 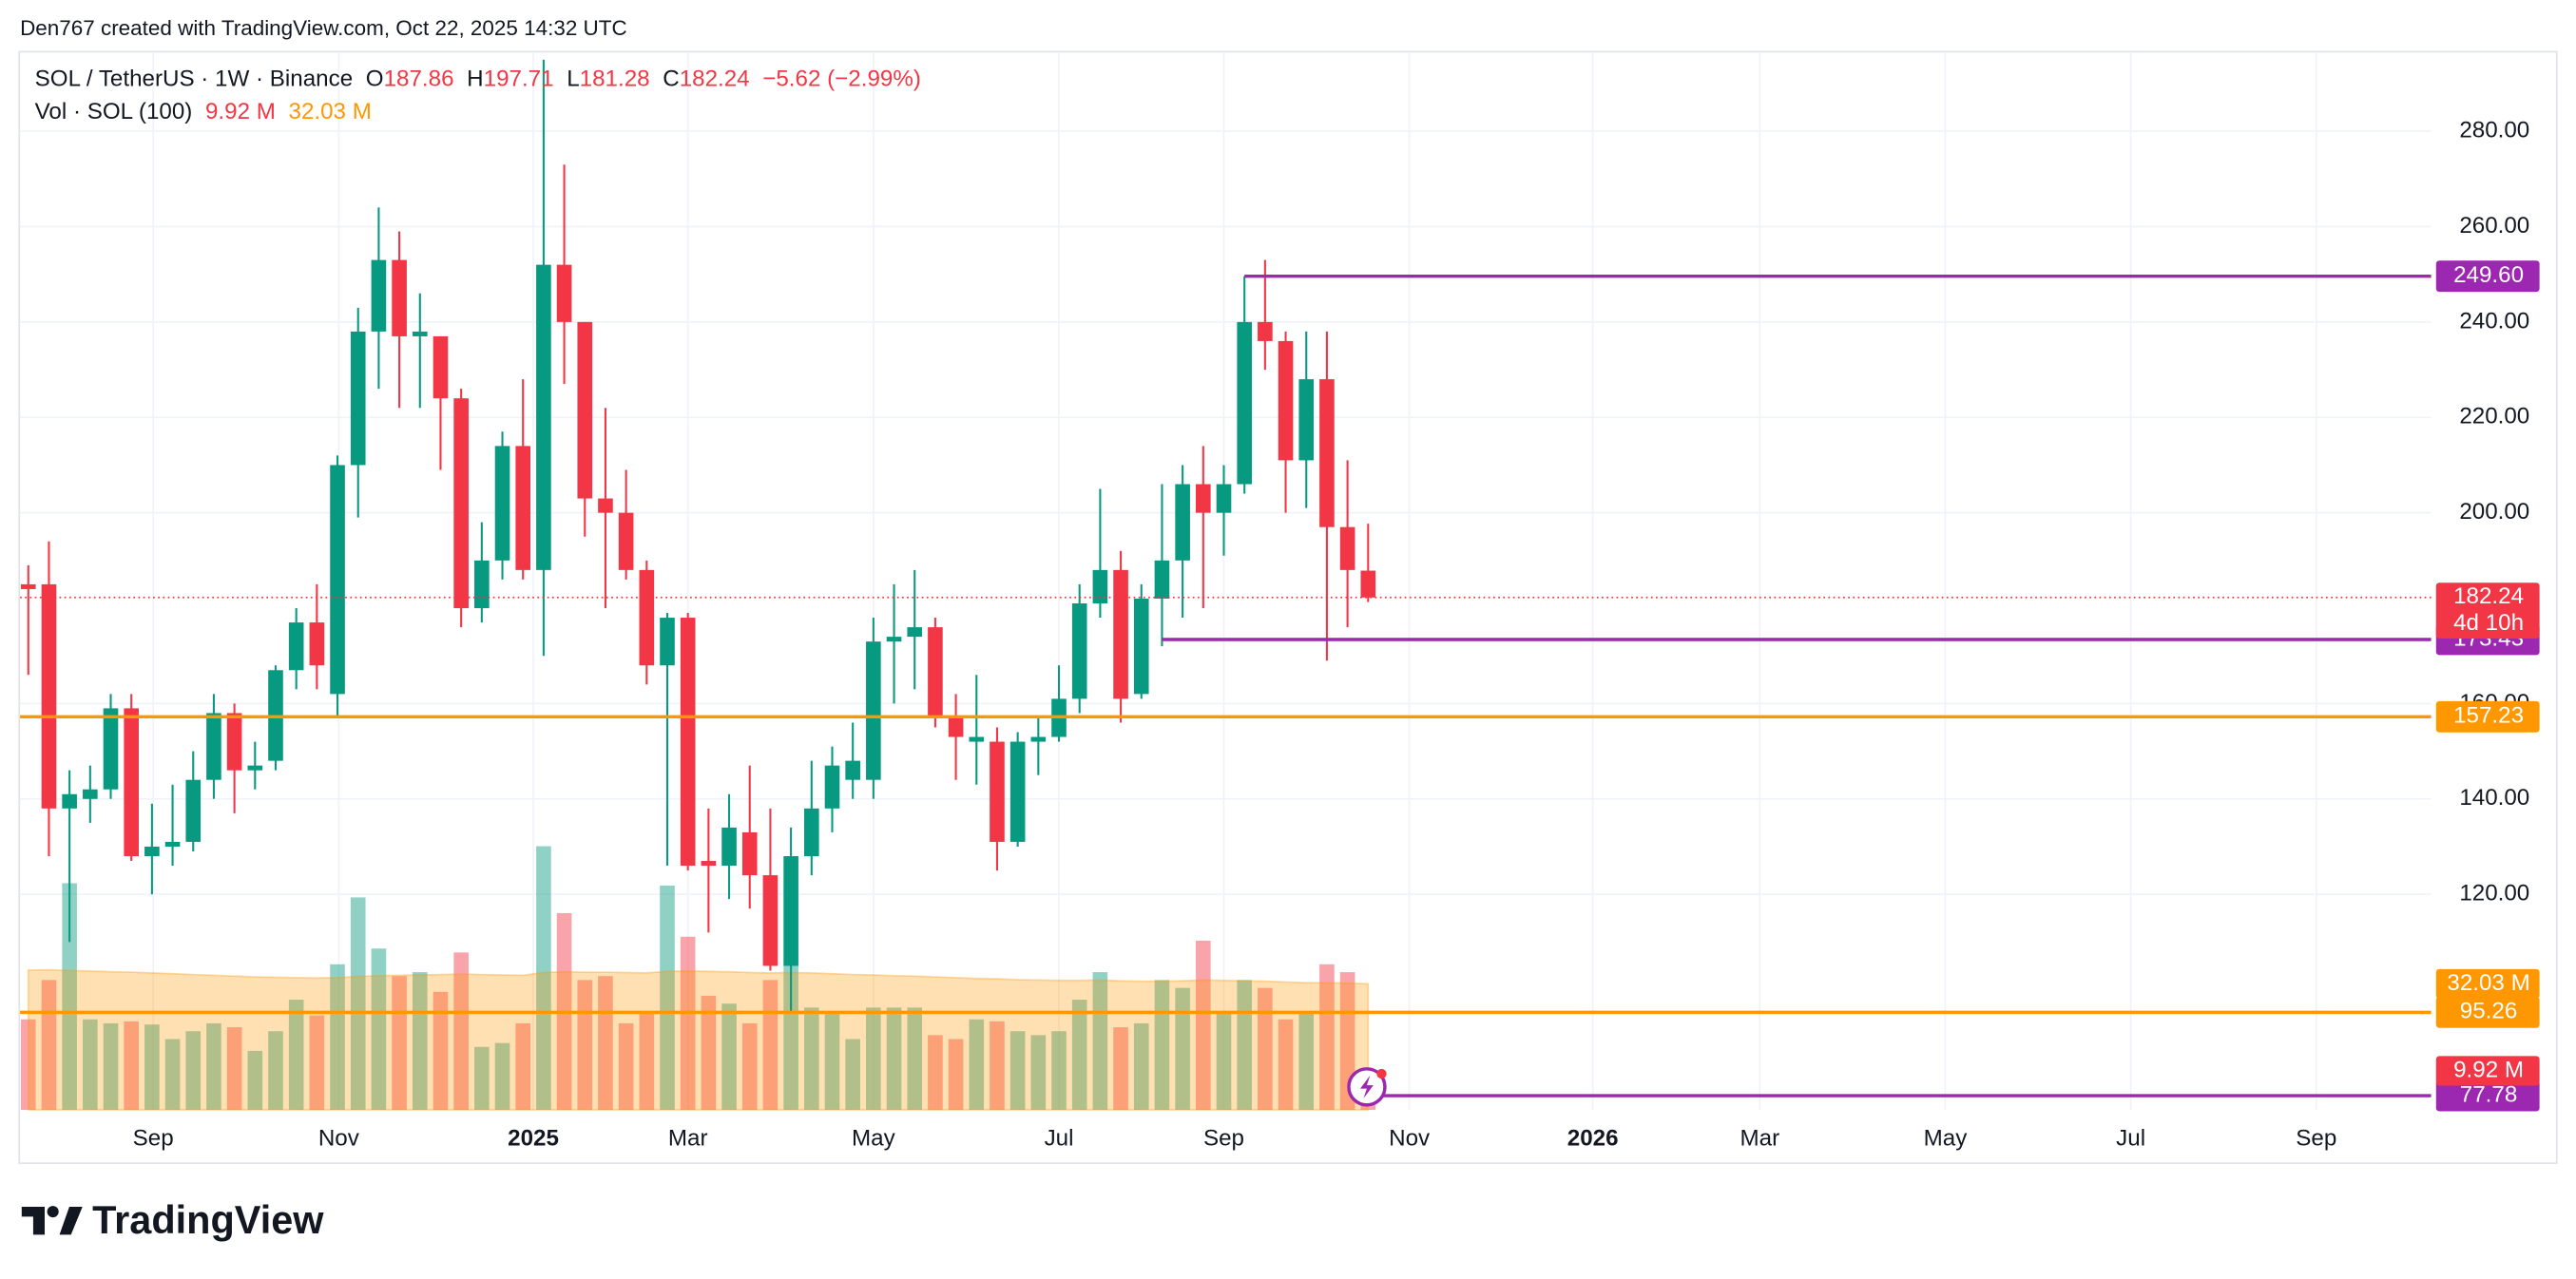 What do you see at coordinates (615, 79) in the screenshot?
I see `legend-value: 181.28` at bounding box center [615, 79].